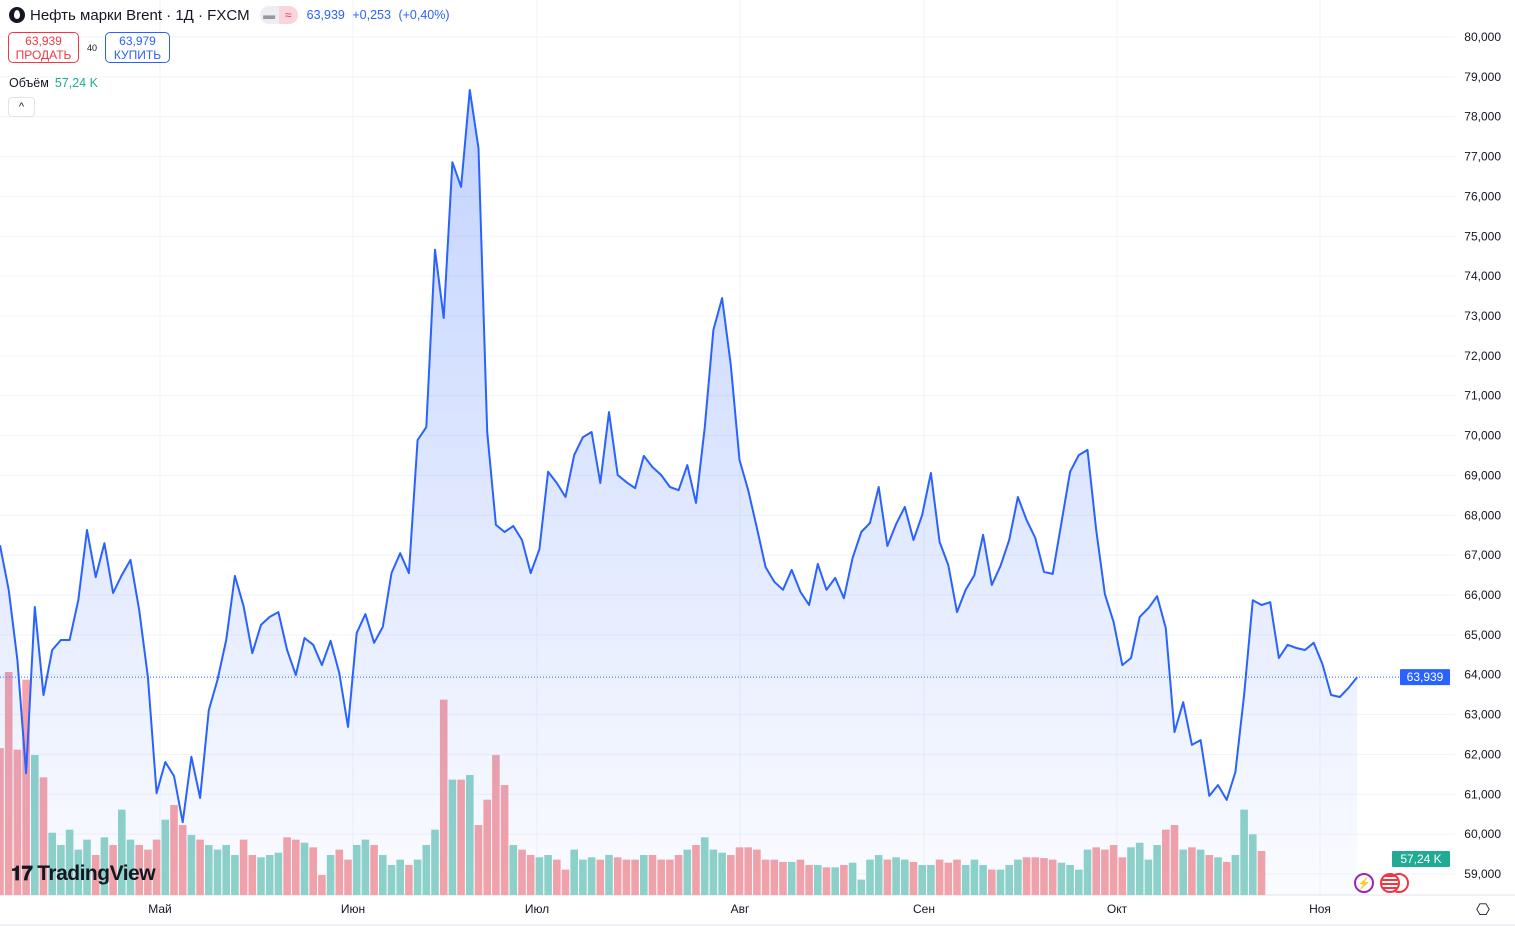 This screenshot has width=1515, height=926. I want to click on y-tick-label: 59,000, so click(1482, 874).